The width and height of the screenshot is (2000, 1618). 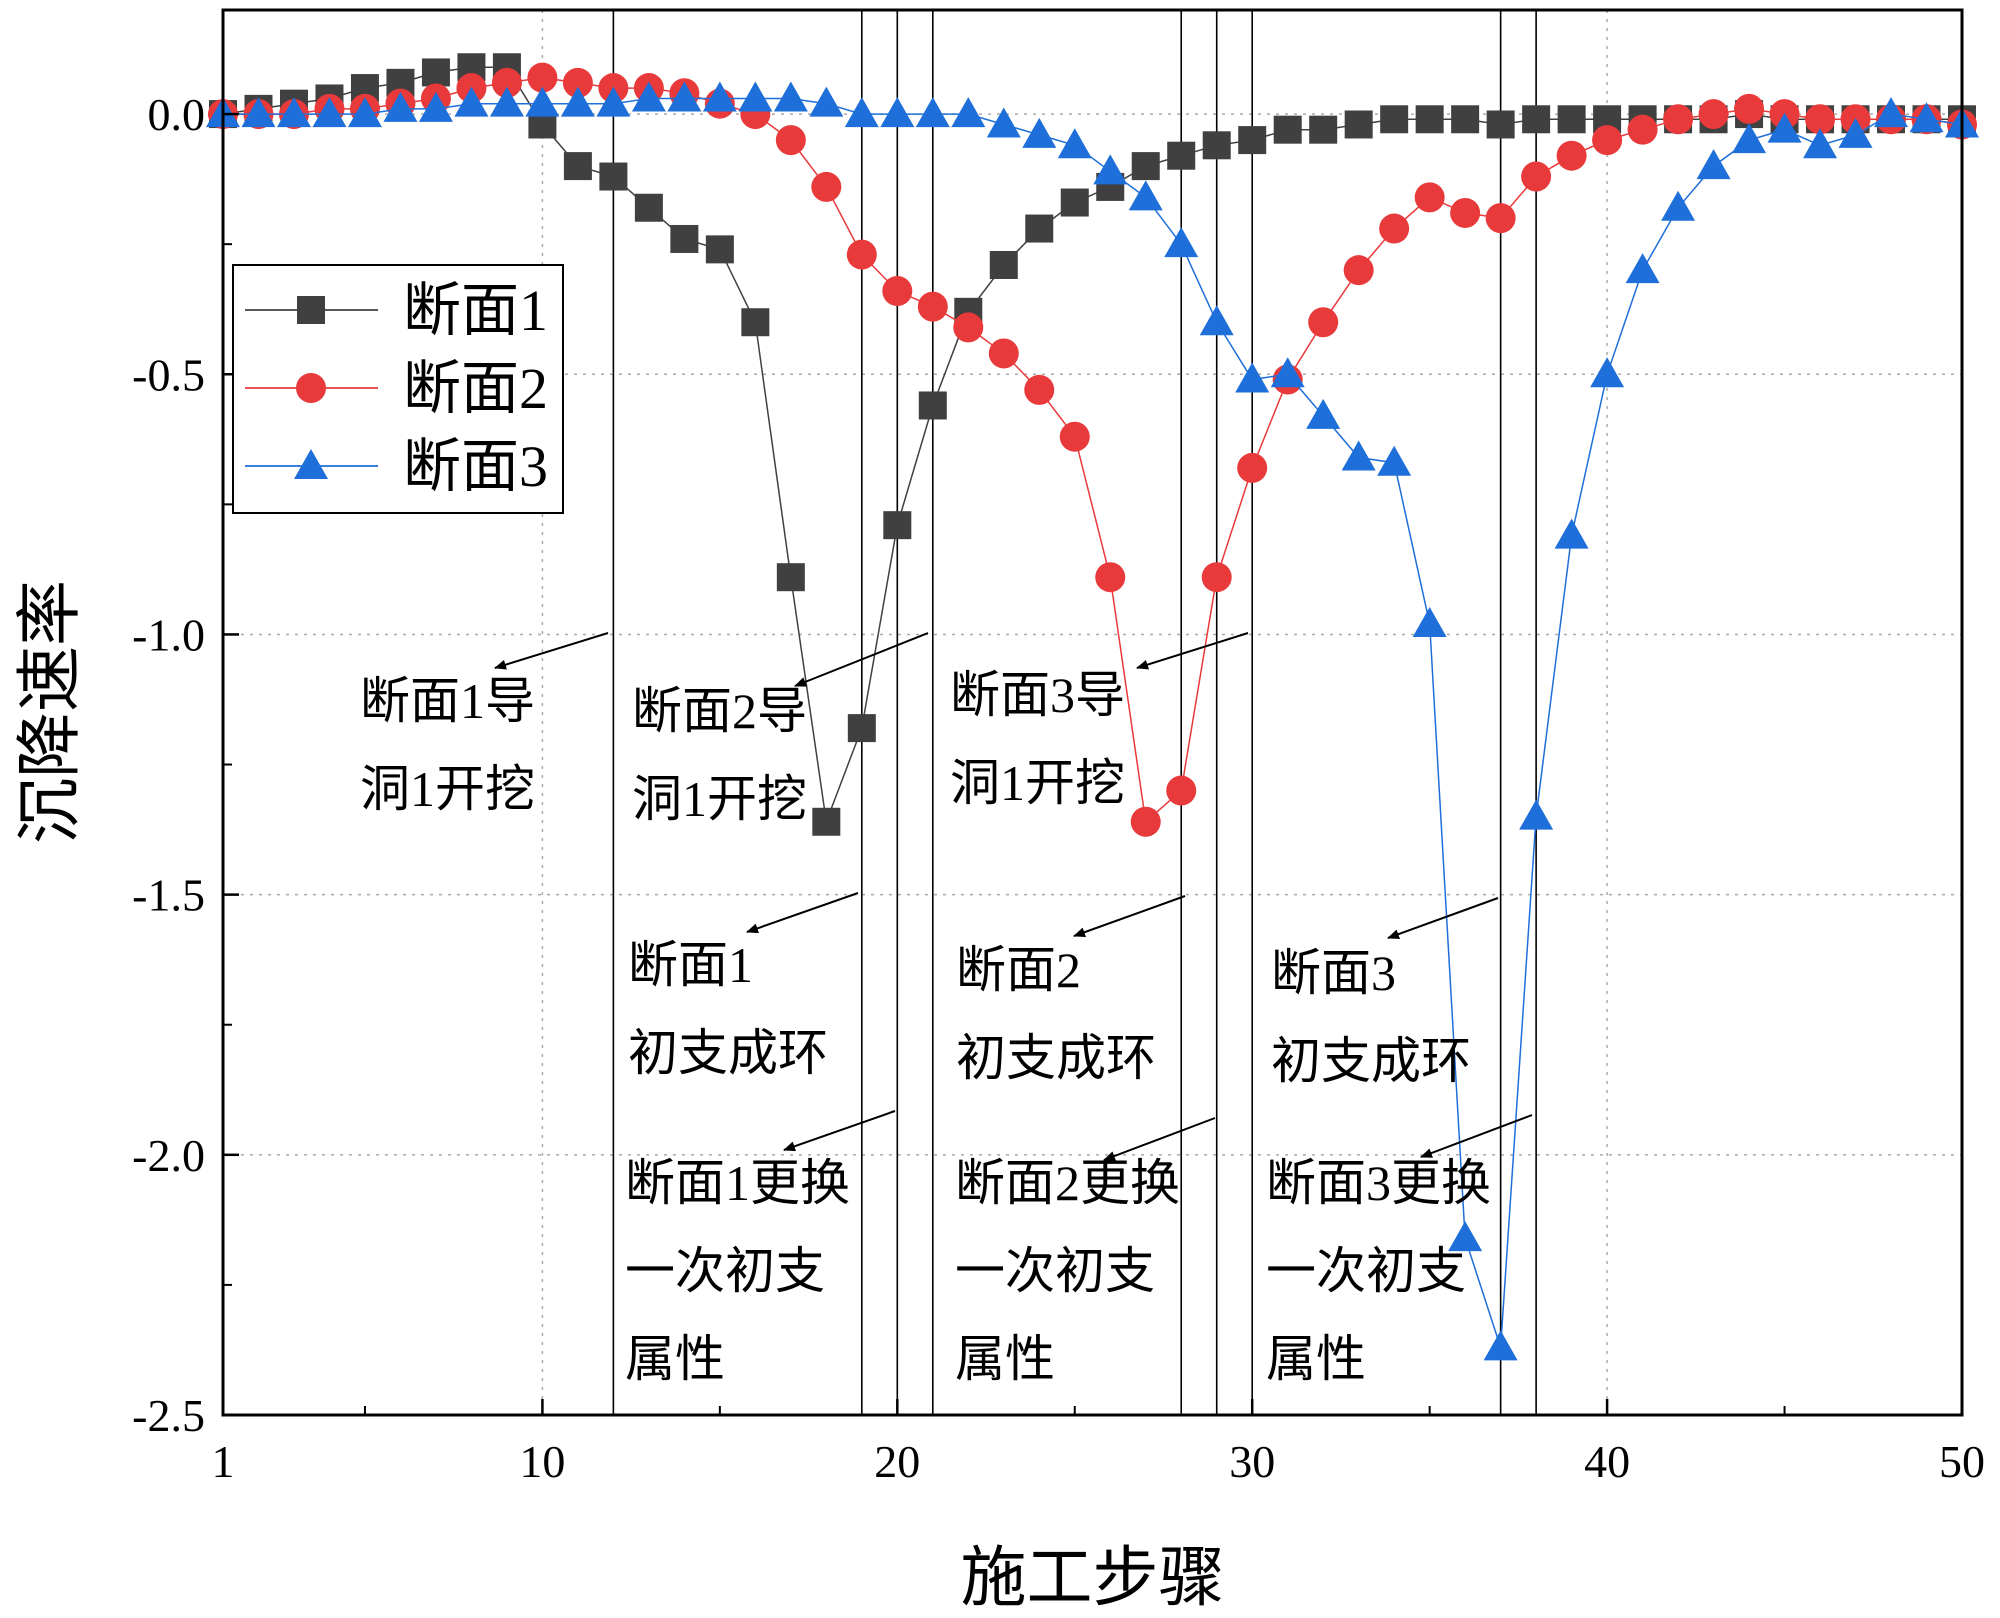 What do you see at coordinates (447, 701) in the screenshot?
I see `annotation-text: 断面1导` at bounding box center [447, 701].